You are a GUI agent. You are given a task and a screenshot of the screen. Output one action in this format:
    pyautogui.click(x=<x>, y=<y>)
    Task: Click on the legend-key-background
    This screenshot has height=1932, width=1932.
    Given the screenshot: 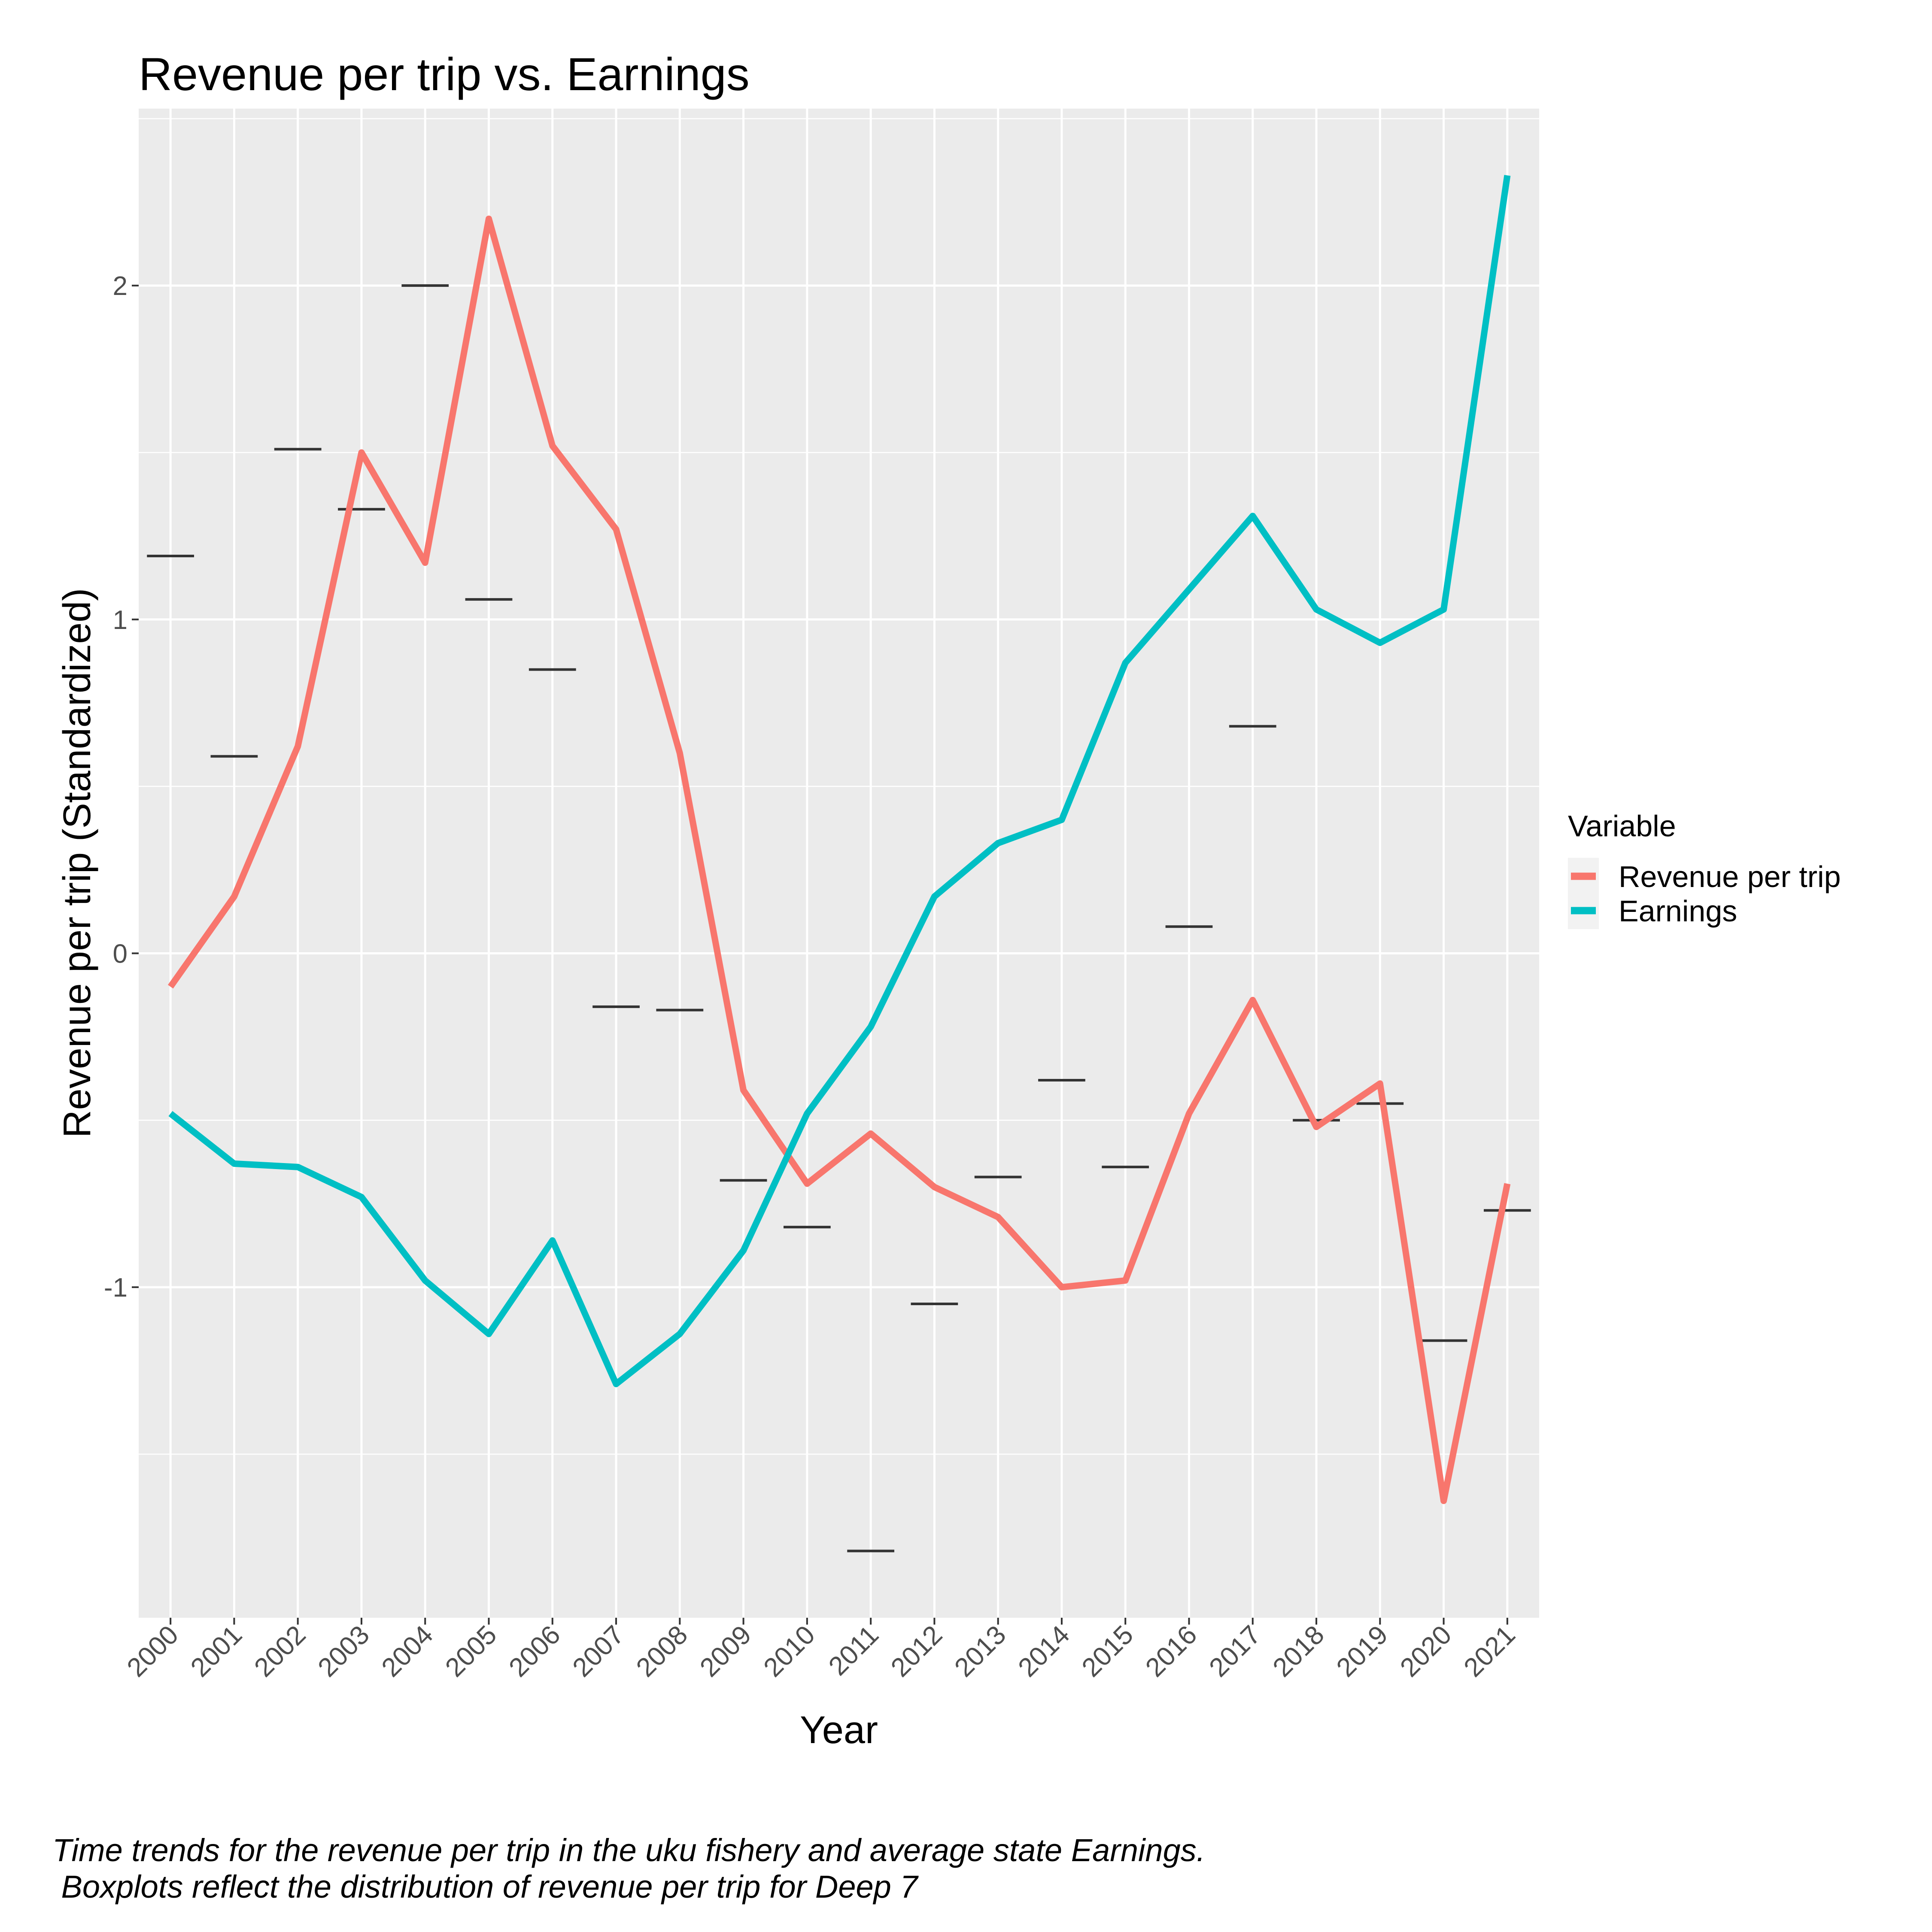 What is the action you would take?
    pyautogui.click(x=1583, y=893)
    